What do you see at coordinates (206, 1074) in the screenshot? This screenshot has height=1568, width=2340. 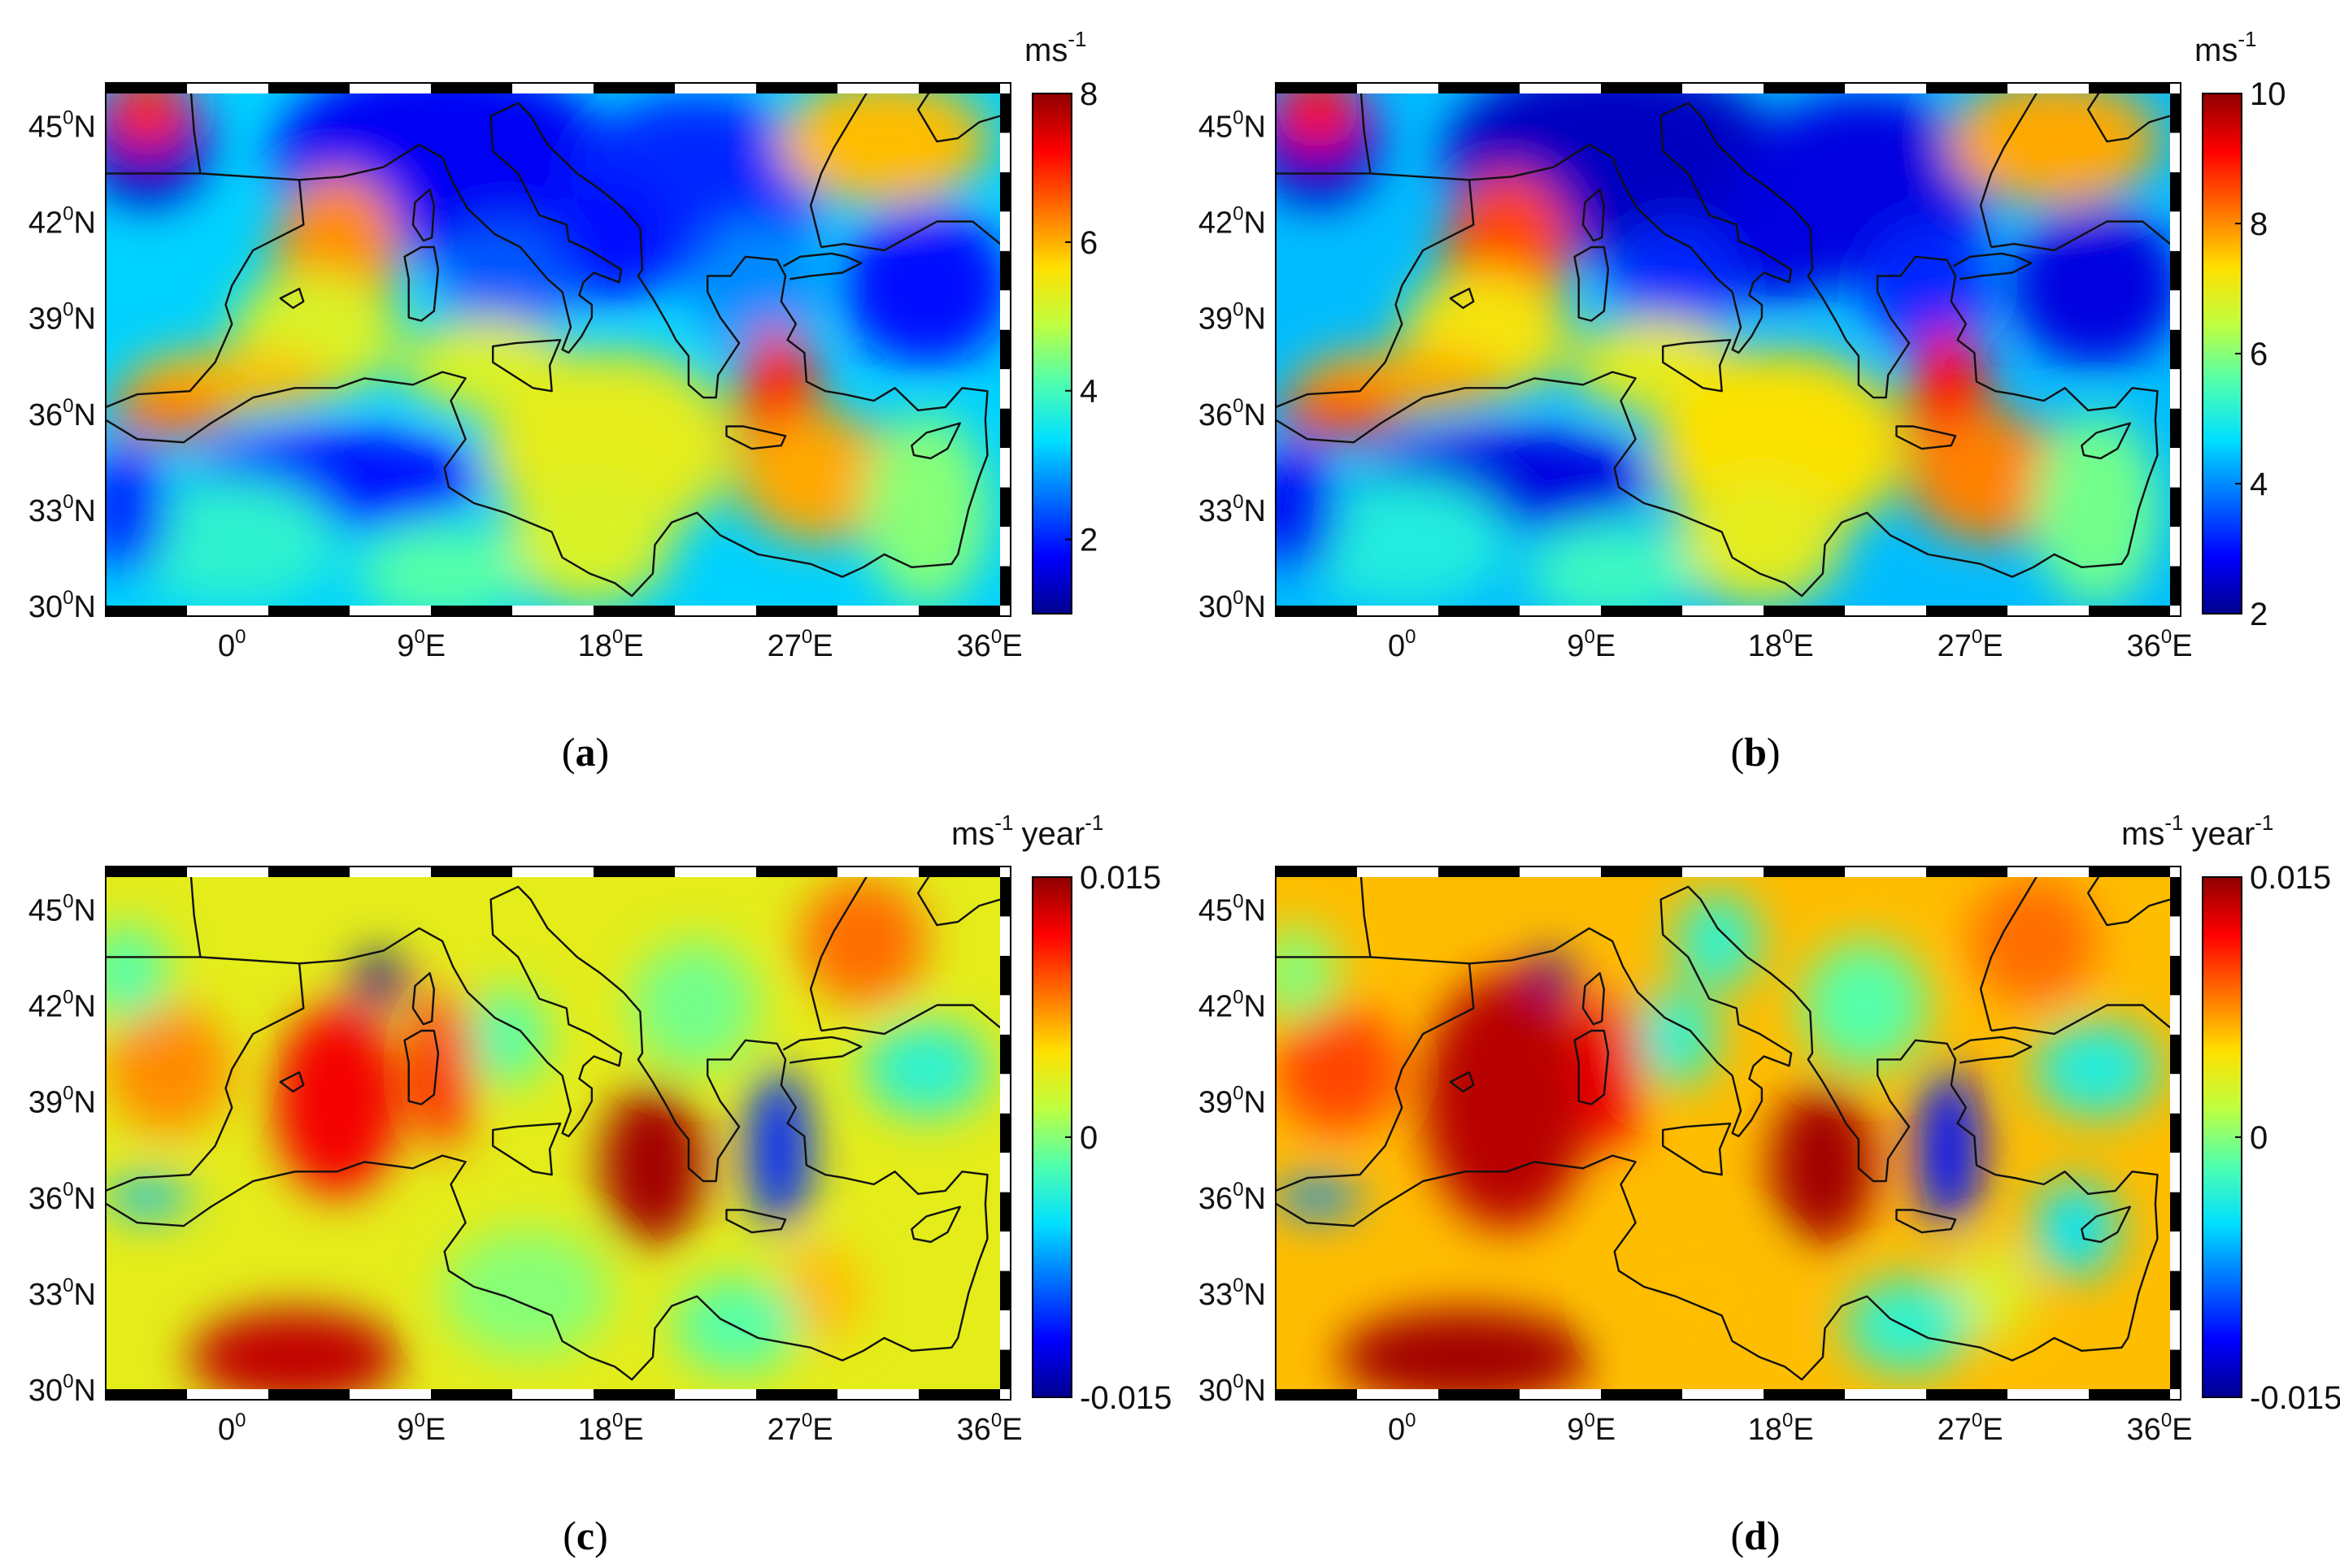 I see `coastline-iberia` at bounding box center [206, 1074].